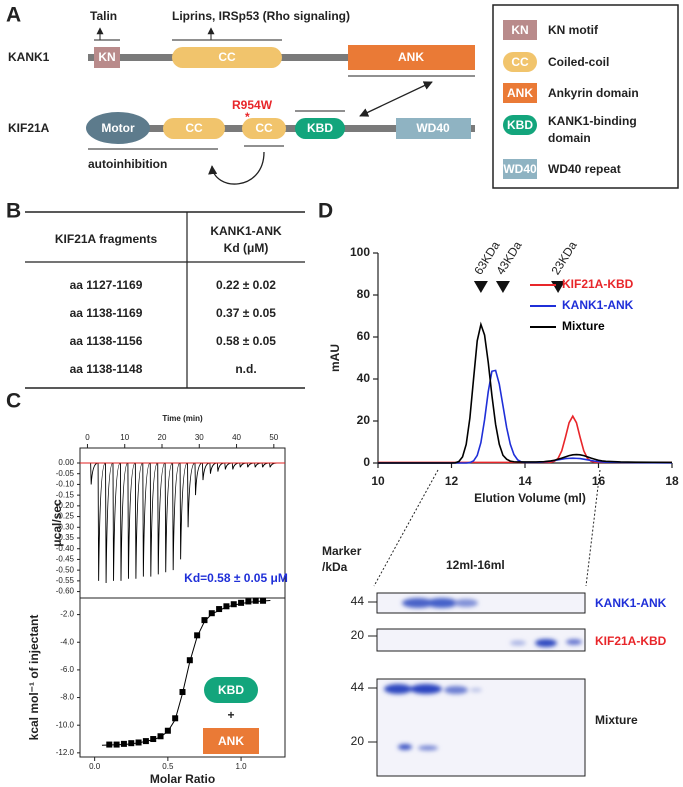 The height and width of the screenshot is (787, 683). What do you see at coordinates (103, 16) in the screenshot?
I see `partner-label: Talin` at bounding box center [103, 16].